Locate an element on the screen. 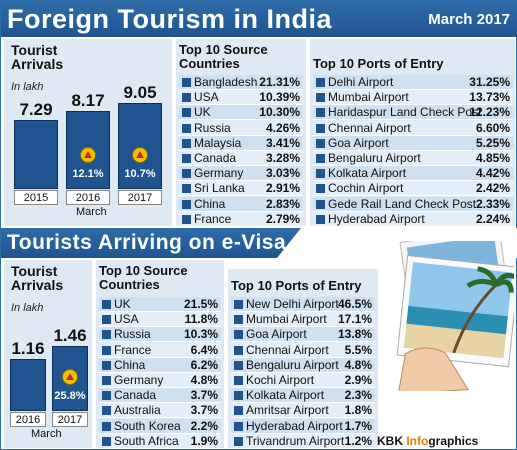 The height and width of the screenshot is (450, 517). row-name: Cochin Airport is located at coordinates (366, 188).